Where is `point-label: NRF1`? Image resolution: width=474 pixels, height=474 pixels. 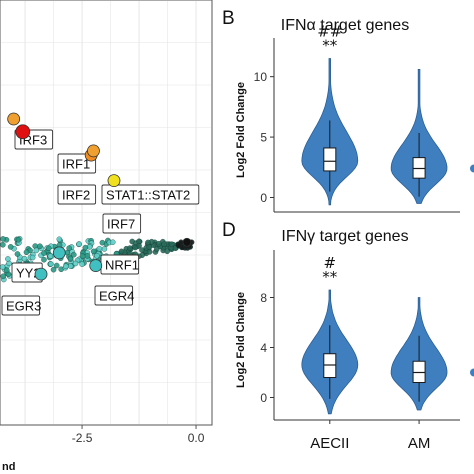
point-label: NRF1 is located at coordinates (122, 265).